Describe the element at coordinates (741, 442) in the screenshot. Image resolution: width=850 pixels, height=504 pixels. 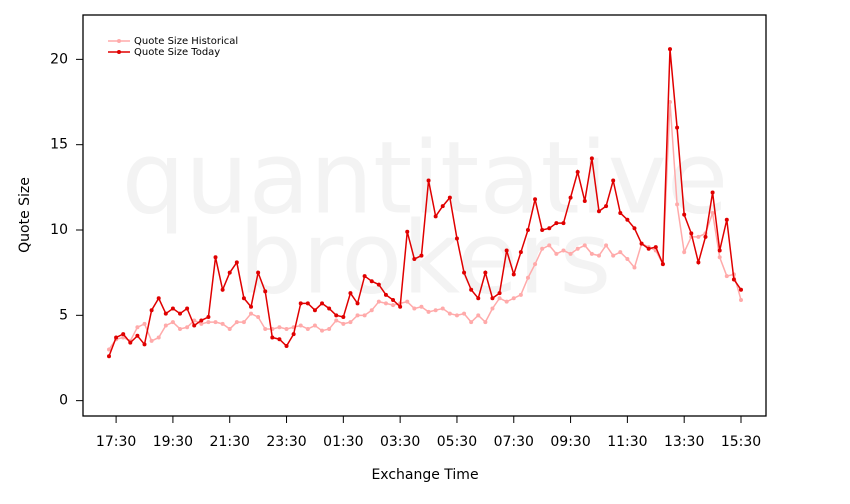
I see `x-tick-label: 15:30` at that location.